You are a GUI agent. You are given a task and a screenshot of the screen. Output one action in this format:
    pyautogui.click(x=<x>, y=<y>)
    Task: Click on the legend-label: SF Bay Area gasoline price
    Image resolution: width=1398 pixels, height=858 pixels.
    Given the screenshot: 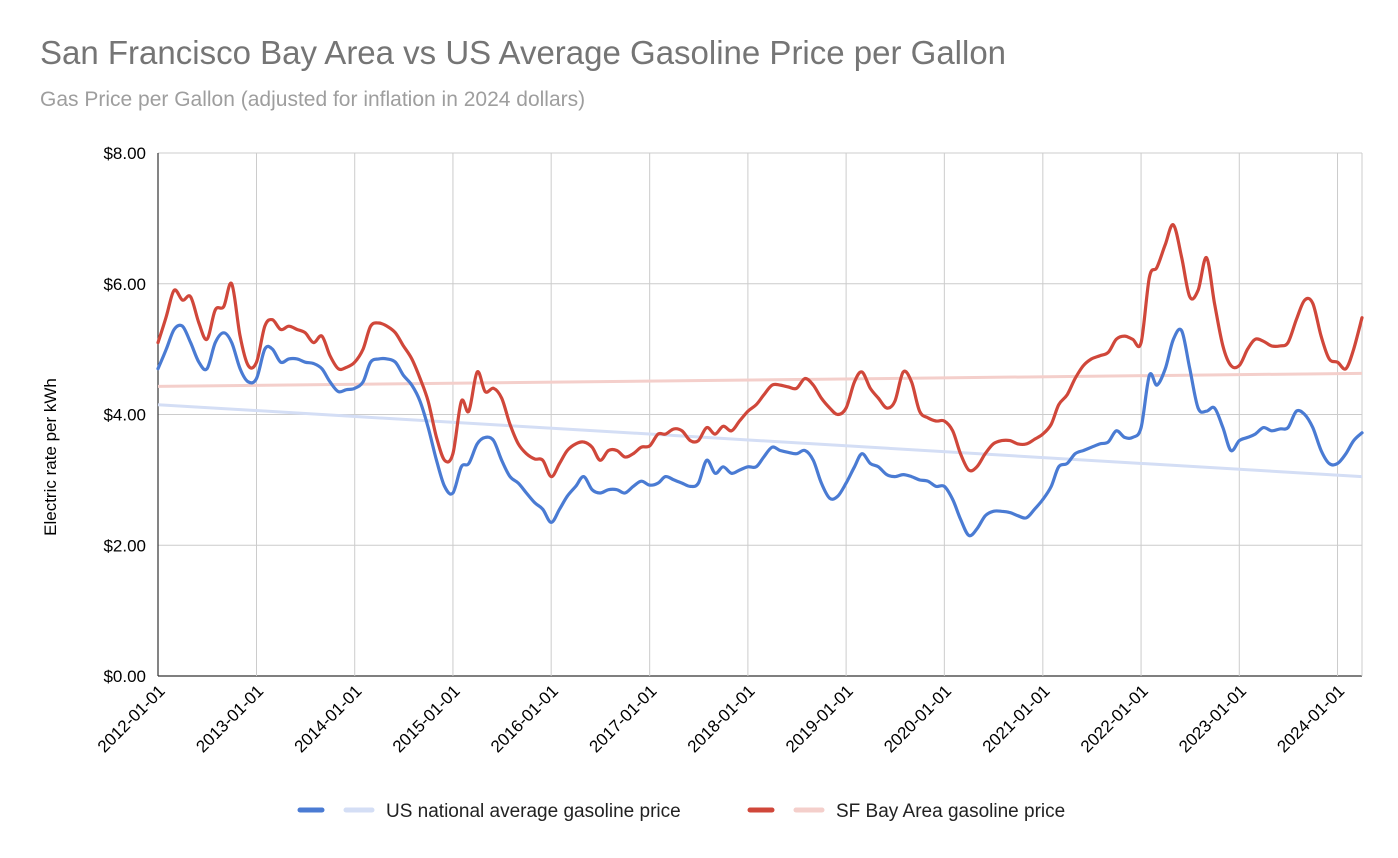 What is the action you would take?
    pyautogui.click(x=950, y=811)
    